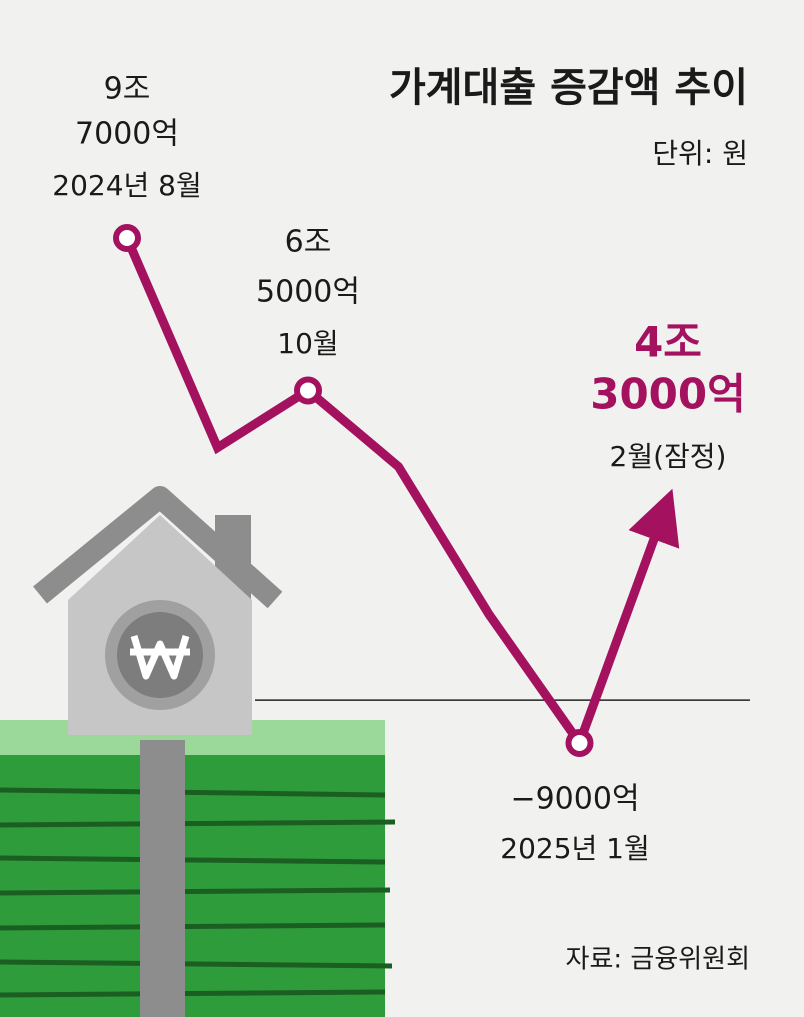  What do you see at coordinates (700, 153) in the screenshot?
I see `unit-note: 단위: 원` at bounding box center [700, 153].